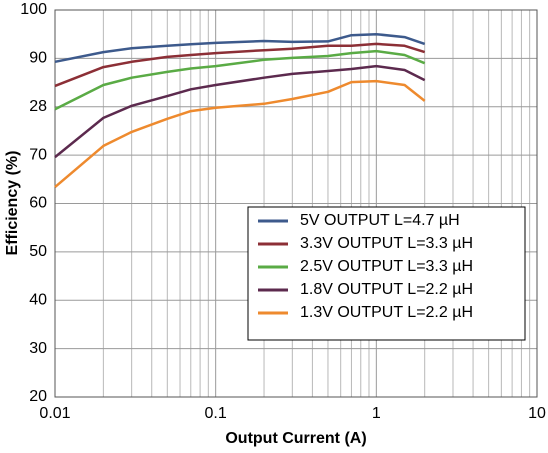 This screenshot has height=453, width=548. Describe the element at coordinates (380, 220) in the screenshot. I see `legend-label: 5V OUTPUT L=4.7 µH` at that location.